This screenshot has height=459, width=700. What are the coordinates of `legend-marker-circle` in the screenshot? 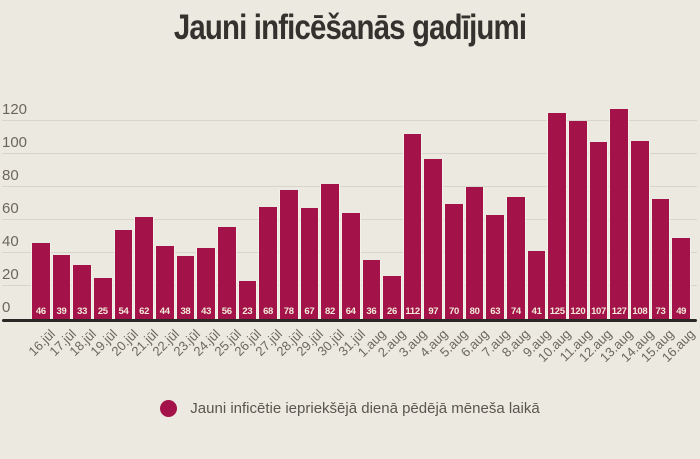 It's located at (169, 408).